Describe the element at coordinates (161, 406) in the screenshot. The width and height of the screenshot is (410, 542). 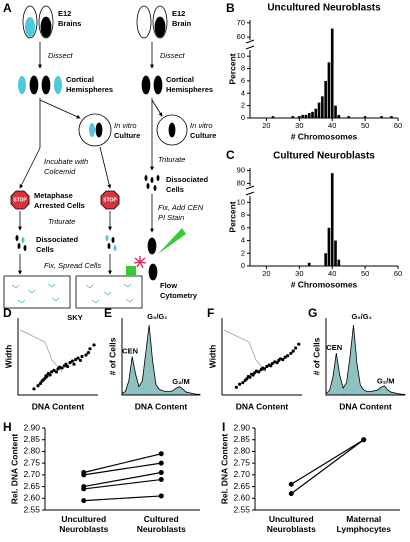
I see `x-axis-title: DNA Content` at that location.